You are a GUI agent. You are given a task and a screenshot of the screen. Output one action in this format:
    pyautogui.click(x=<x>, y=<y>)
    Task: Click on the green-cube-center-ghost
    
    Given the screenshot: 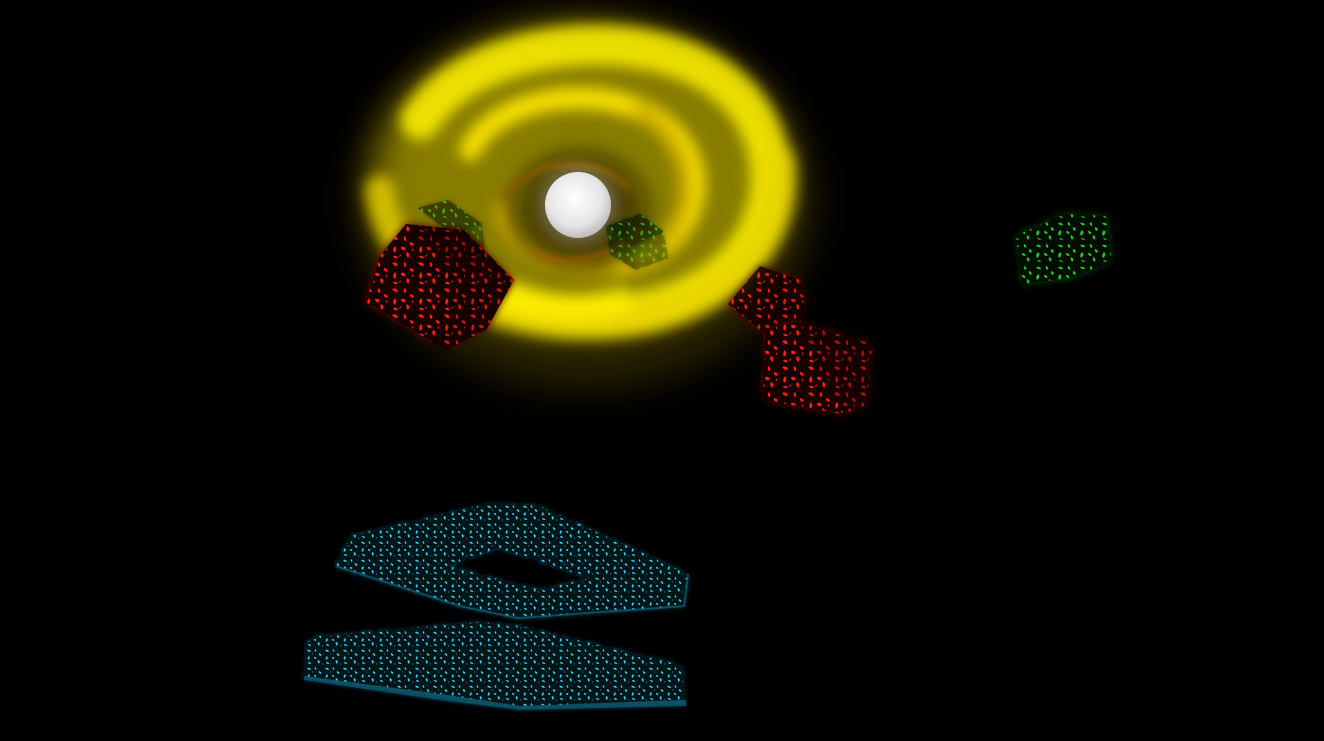 What is the action you would take?
    pyautogui.click(x=637, y=242)
    